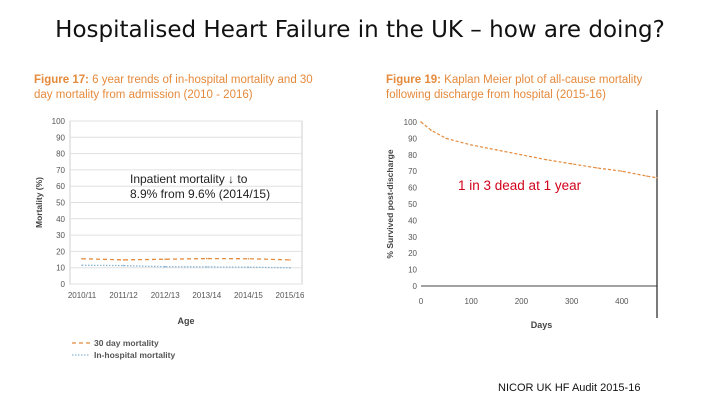 The image size is (720, 405). Describe the element at coordinates (472, 301) in the screenshot. I see `fig19-xtick-label: 100` at that location.